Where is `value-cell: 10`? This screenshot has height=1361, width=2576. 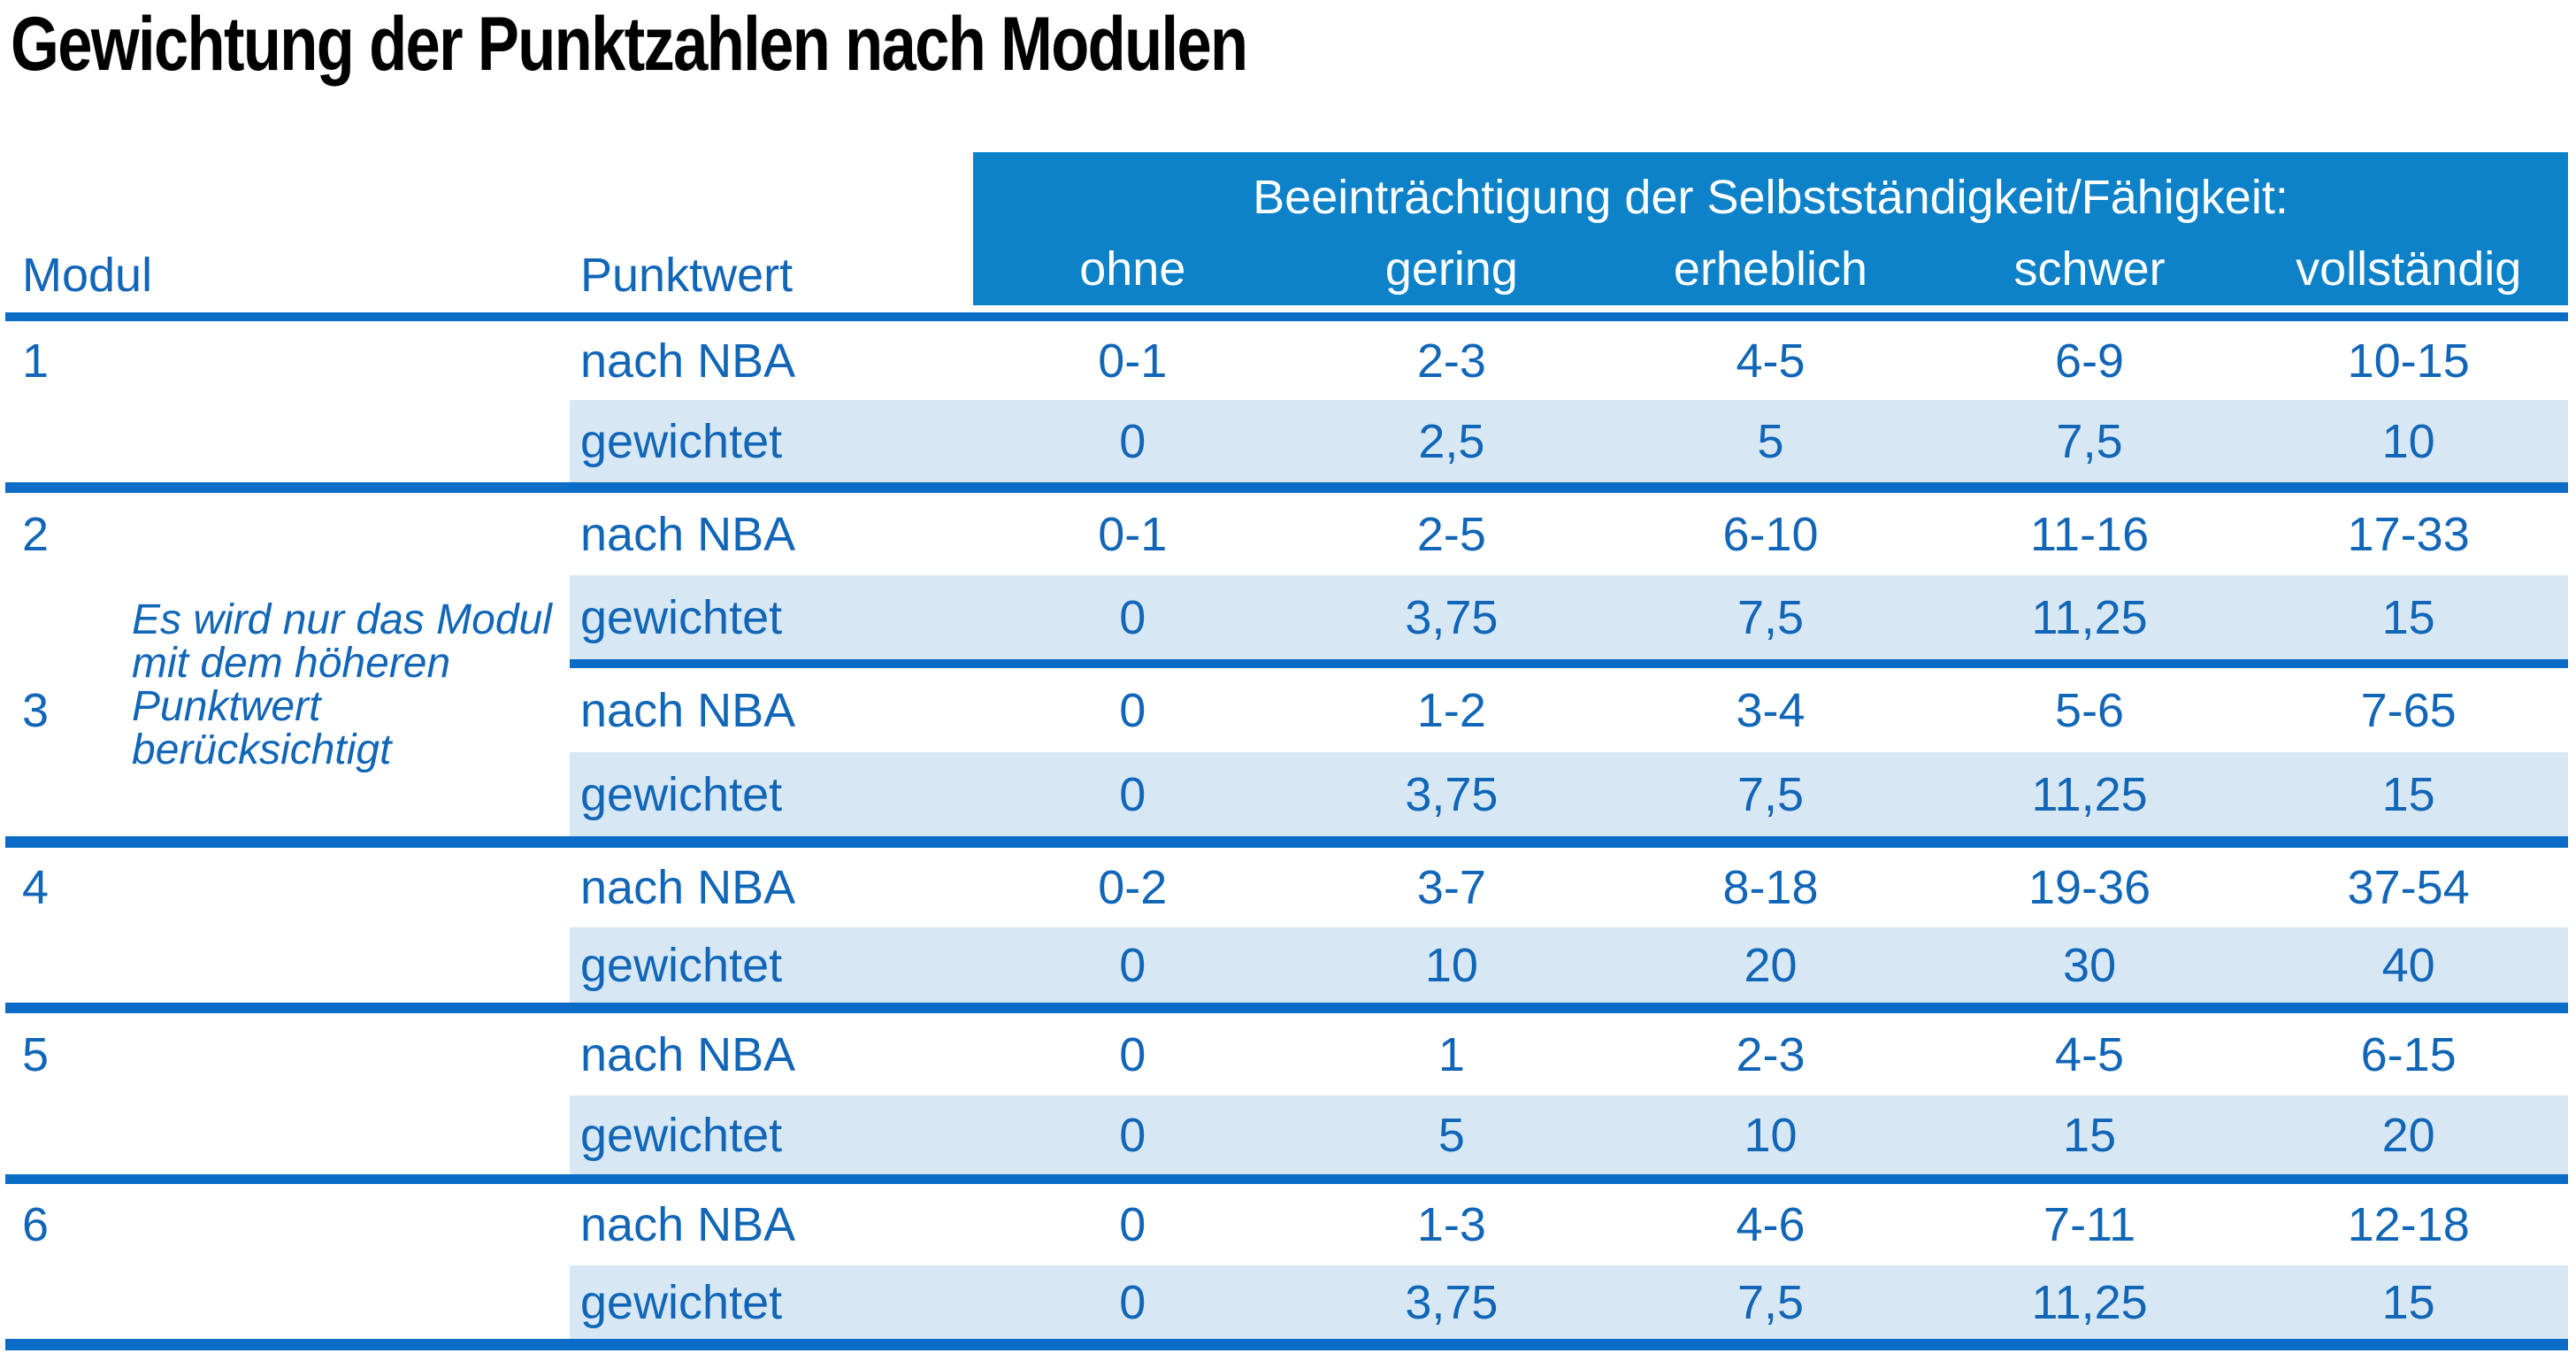
value-cell: 10 is located at coordinates (2408, 441).